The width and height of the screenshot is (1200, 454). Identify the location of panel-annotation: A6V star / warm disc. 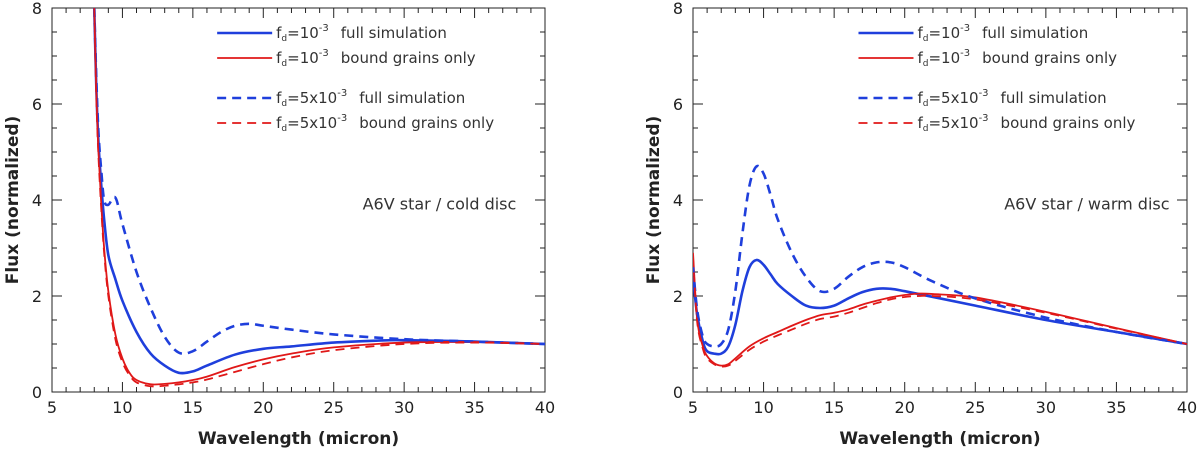
(1086, 204).